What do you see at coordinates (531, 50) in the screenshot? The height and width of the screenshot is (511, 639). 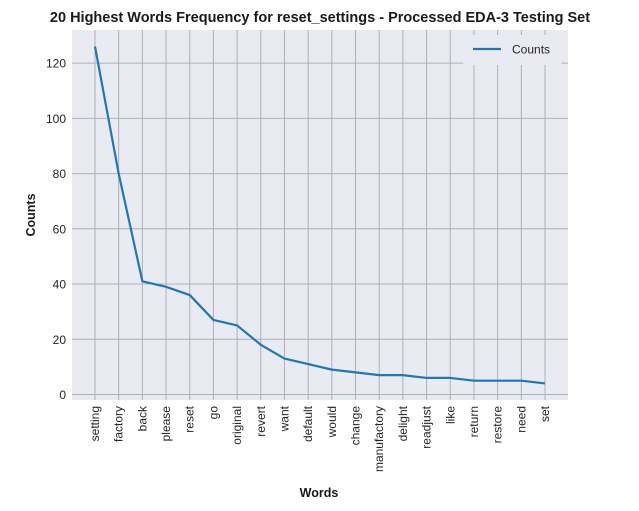 I see `legend-entry-counts: Counts` at bounding box center [531, 50].